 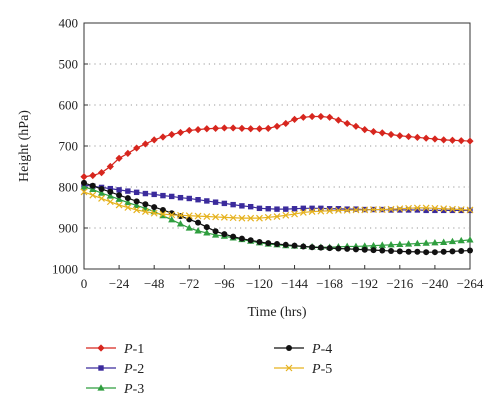 I want to click on y-tick-label: 700, so click(x=69, y=146).